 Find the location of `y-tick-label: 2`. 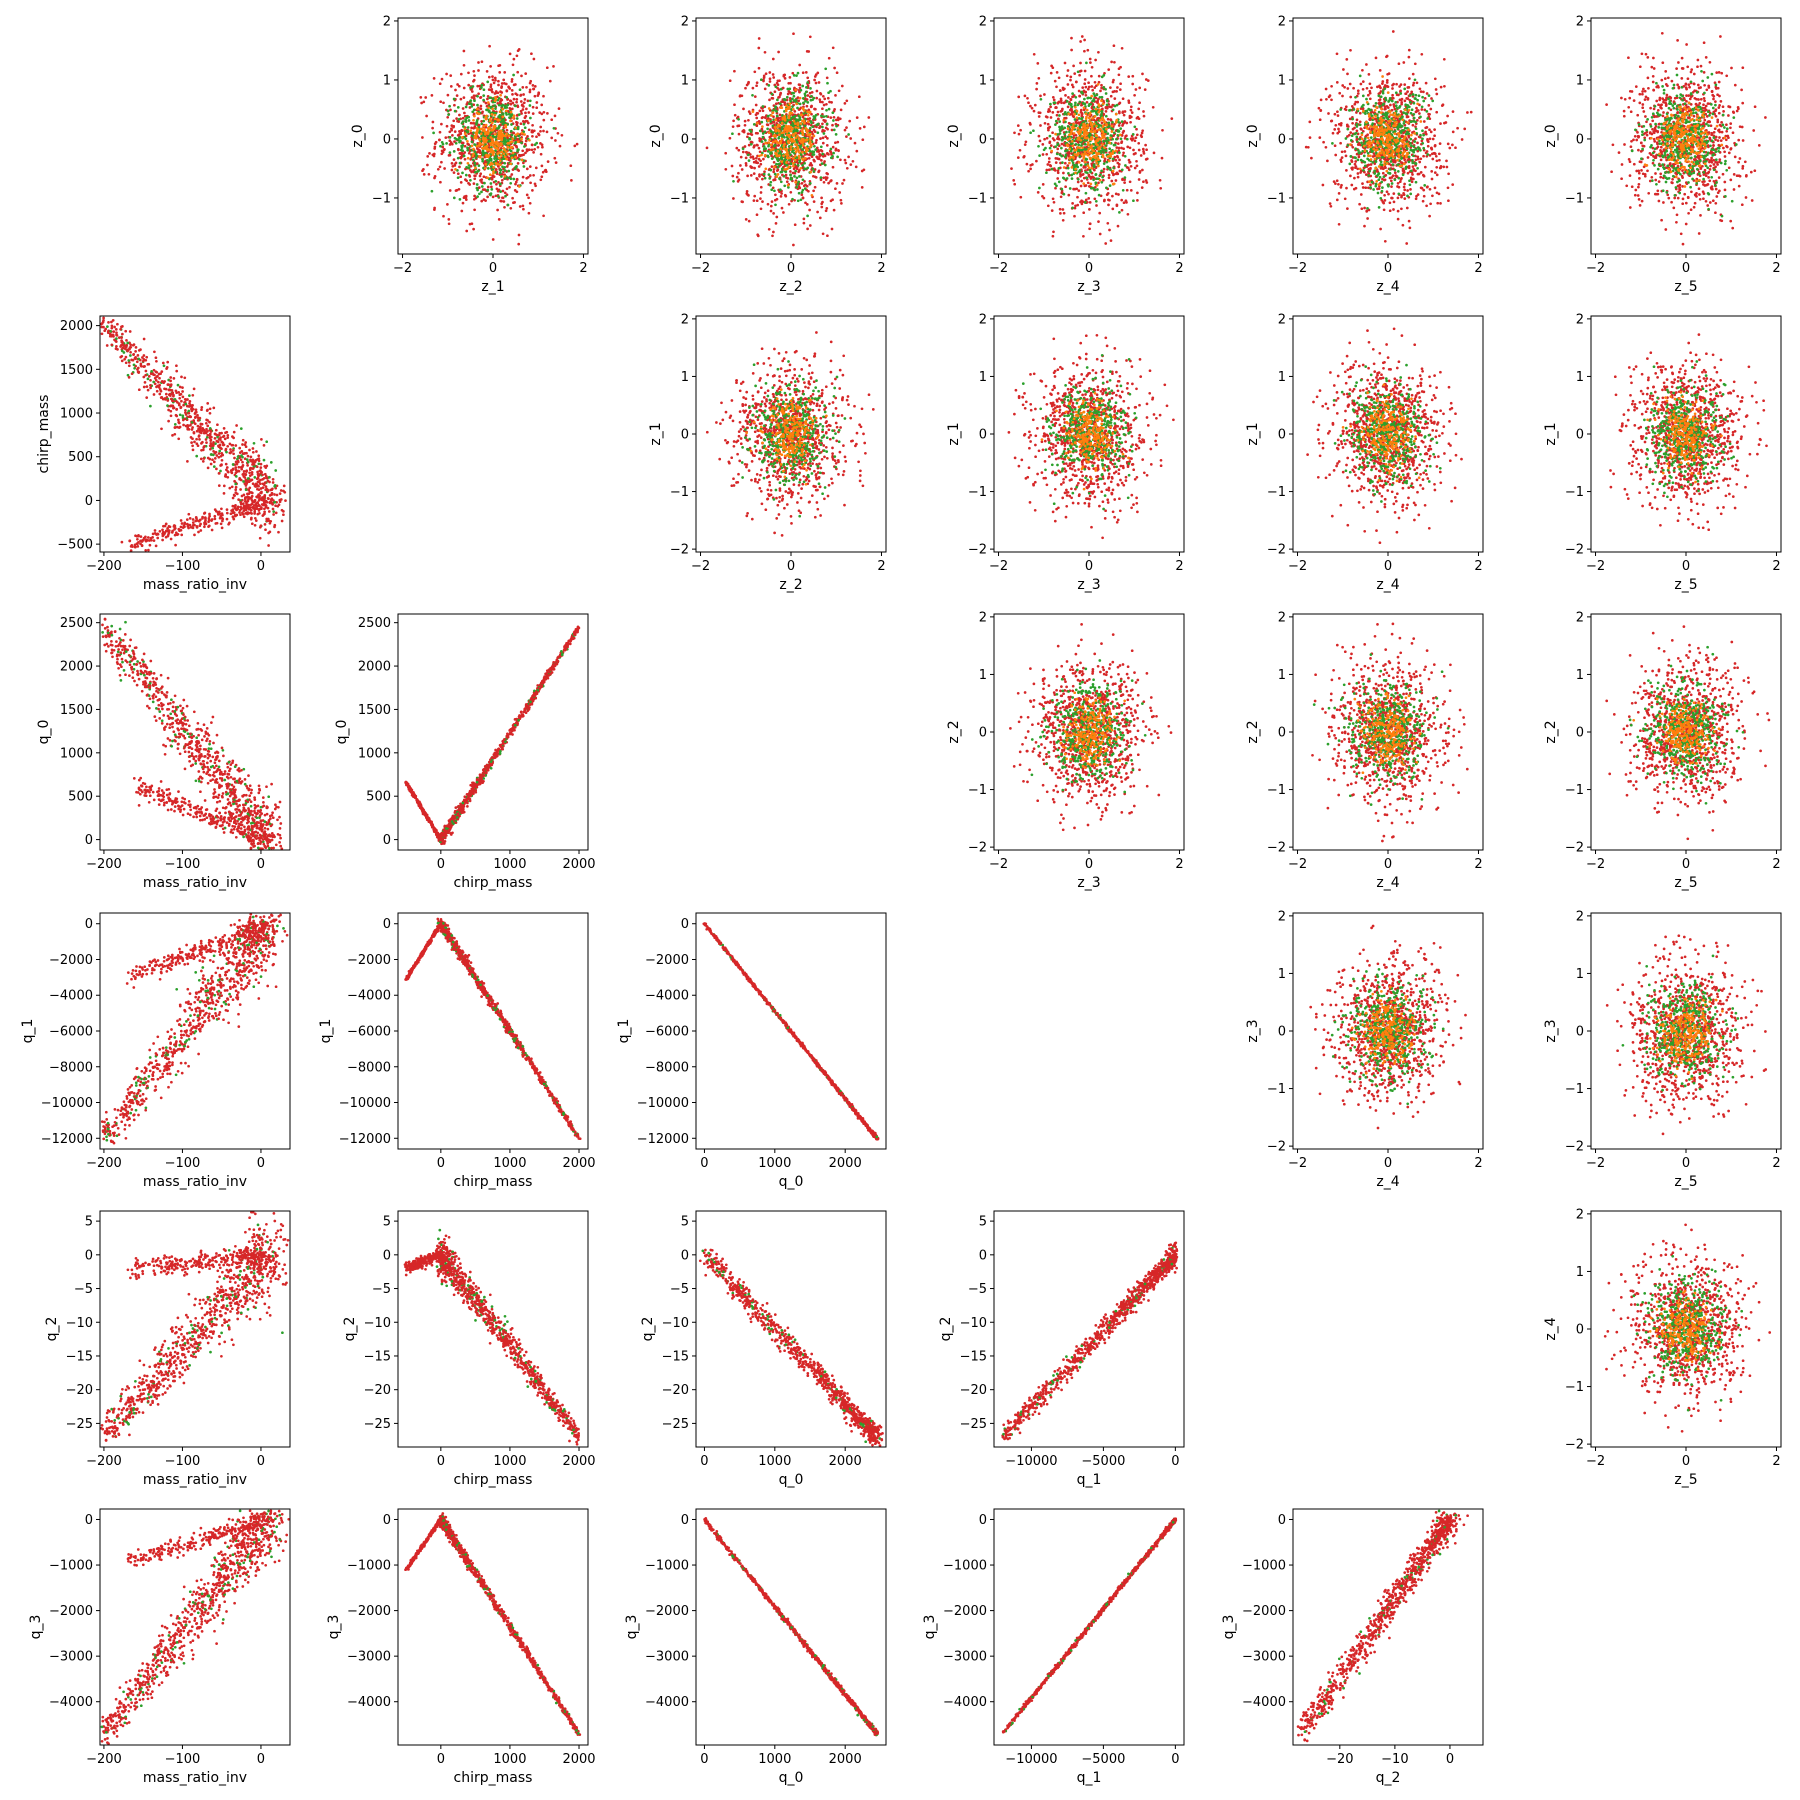

y-tick-label: 2 is located at coordinates (685, 21).